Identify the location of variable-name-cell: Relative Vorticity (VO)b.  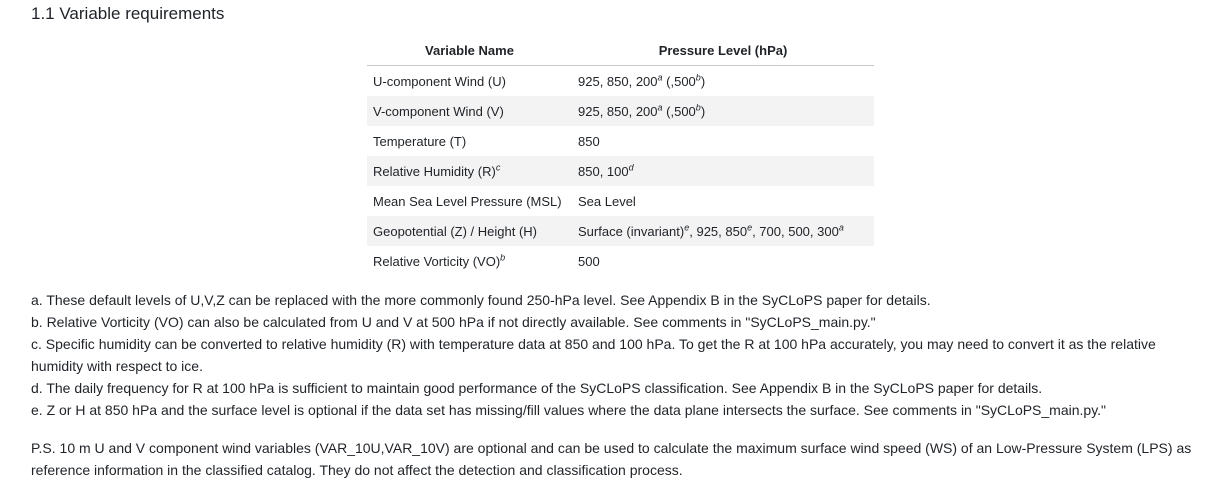
(469, 261).